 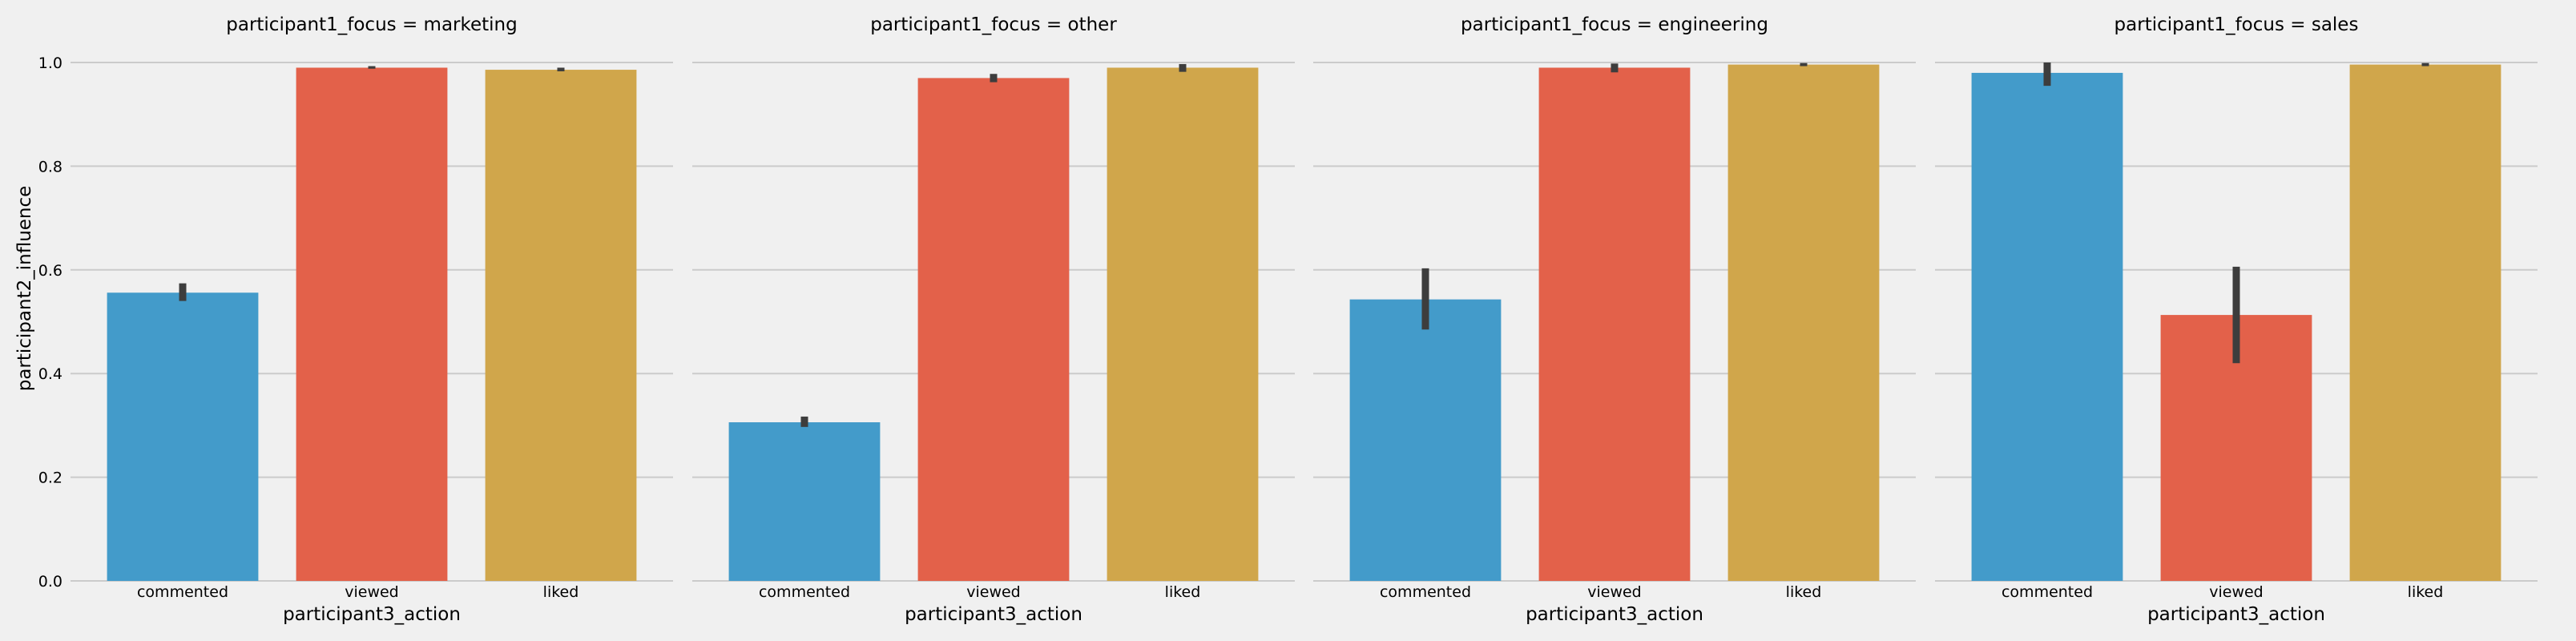 I want to click on y-tick-label: 0.6, so click(x=50, y=271).